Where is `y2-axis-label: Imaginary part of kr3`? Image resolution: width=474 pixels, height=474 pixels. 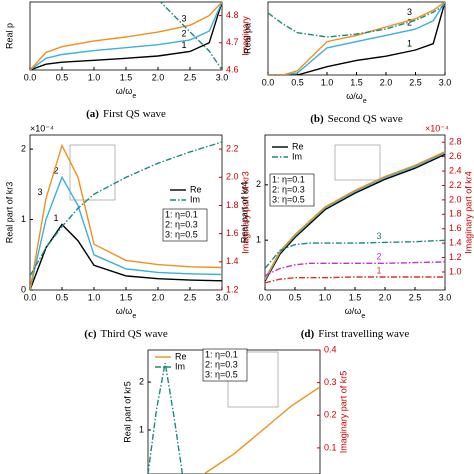 y2-axis-label: Imaginary part of kr3 is located at coordinates (245, 212).